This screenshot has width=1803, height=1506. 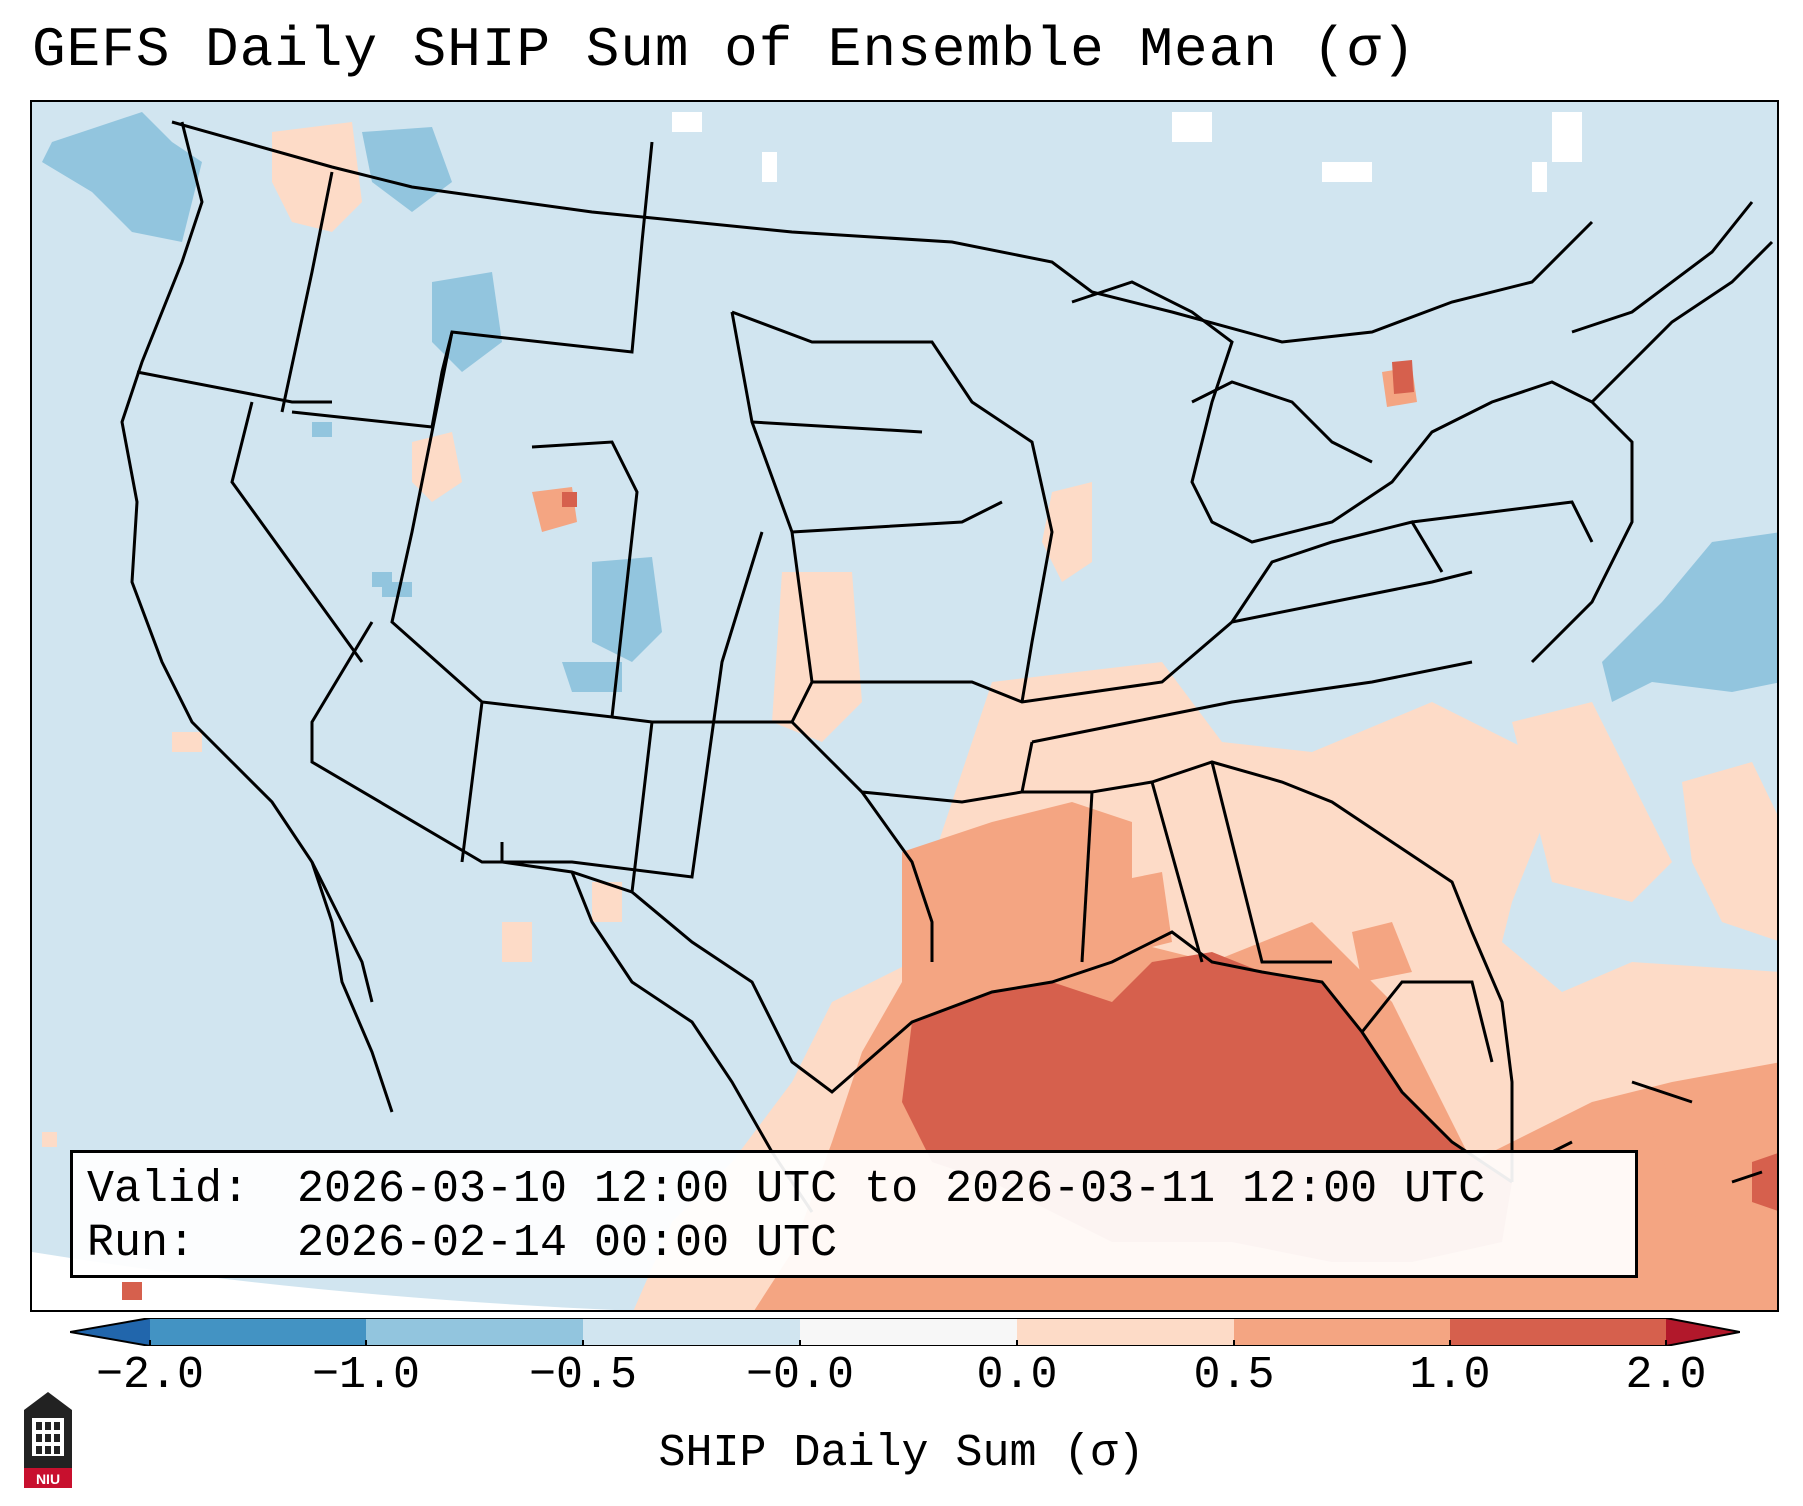 I want to click on tick-label: −2.0, so click(x=150, y=1375).